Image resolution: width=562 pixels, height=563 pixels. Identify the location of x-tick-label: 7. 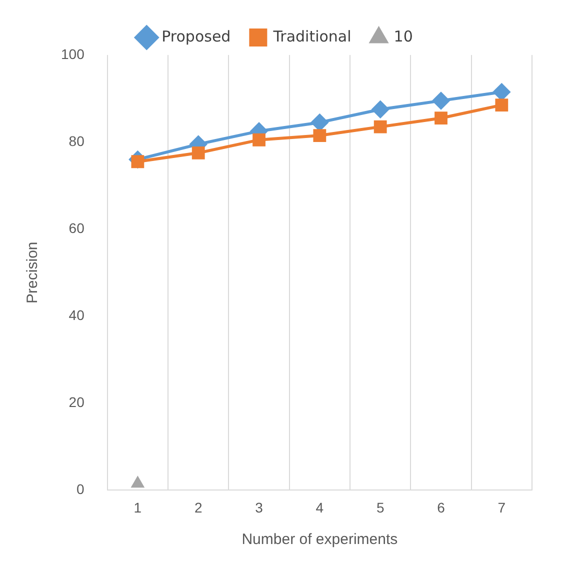
(502, 507).